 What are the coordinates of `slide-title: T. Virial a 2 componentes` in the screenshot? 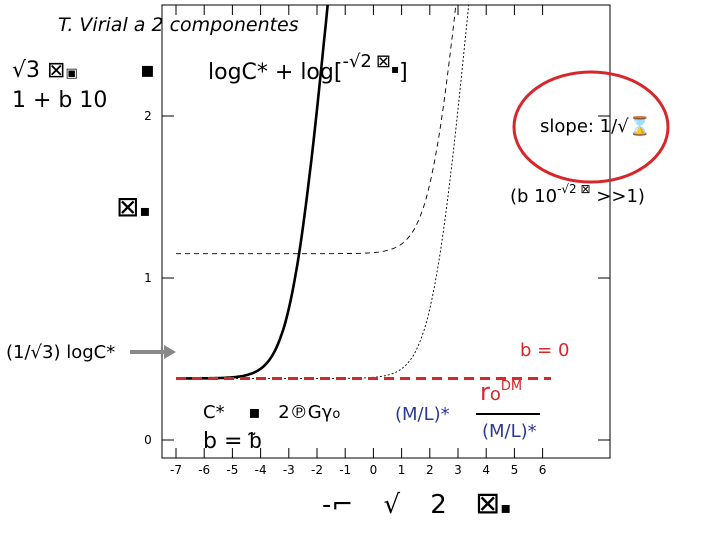 It's located at (178, 25).